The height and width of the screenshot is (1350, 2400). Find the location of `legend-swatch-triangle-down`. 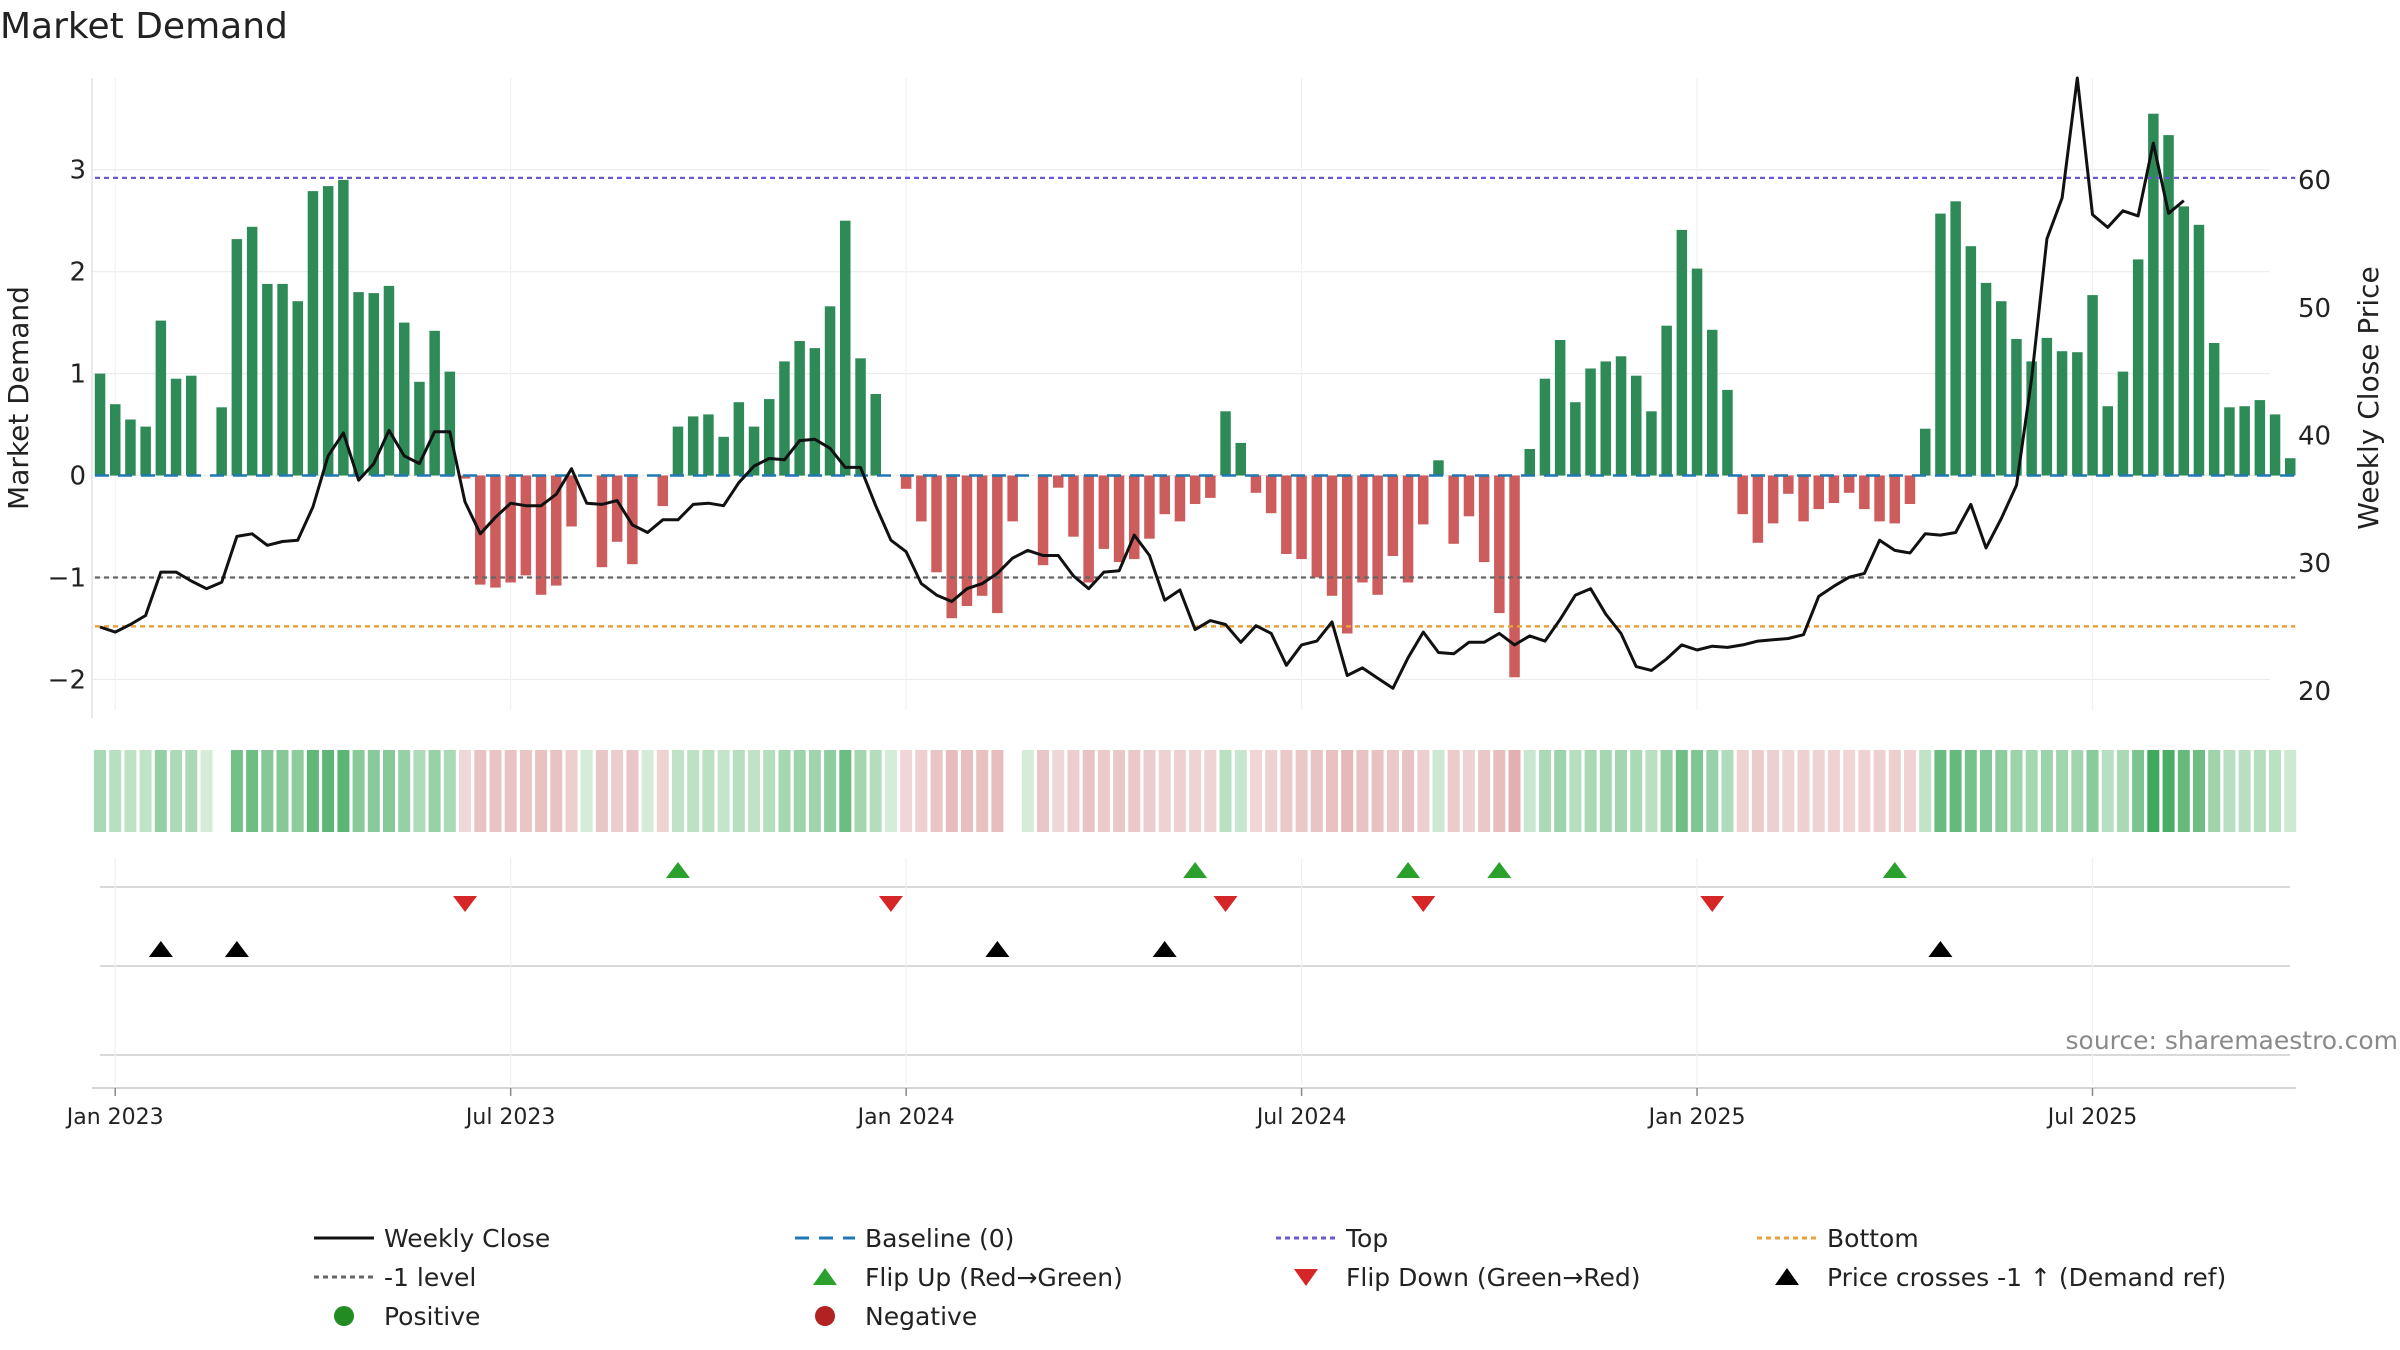

legend-swatch-triangle-down is located at coordinates (1306, 1277).